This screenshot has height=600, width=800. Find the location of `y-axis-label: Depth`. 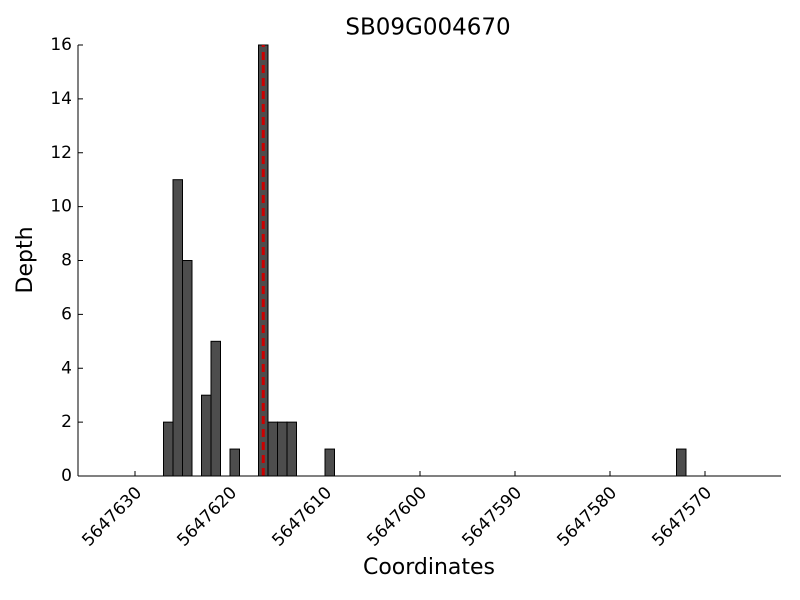

y-axis-label: Depth is located at coordinates (25, 259).